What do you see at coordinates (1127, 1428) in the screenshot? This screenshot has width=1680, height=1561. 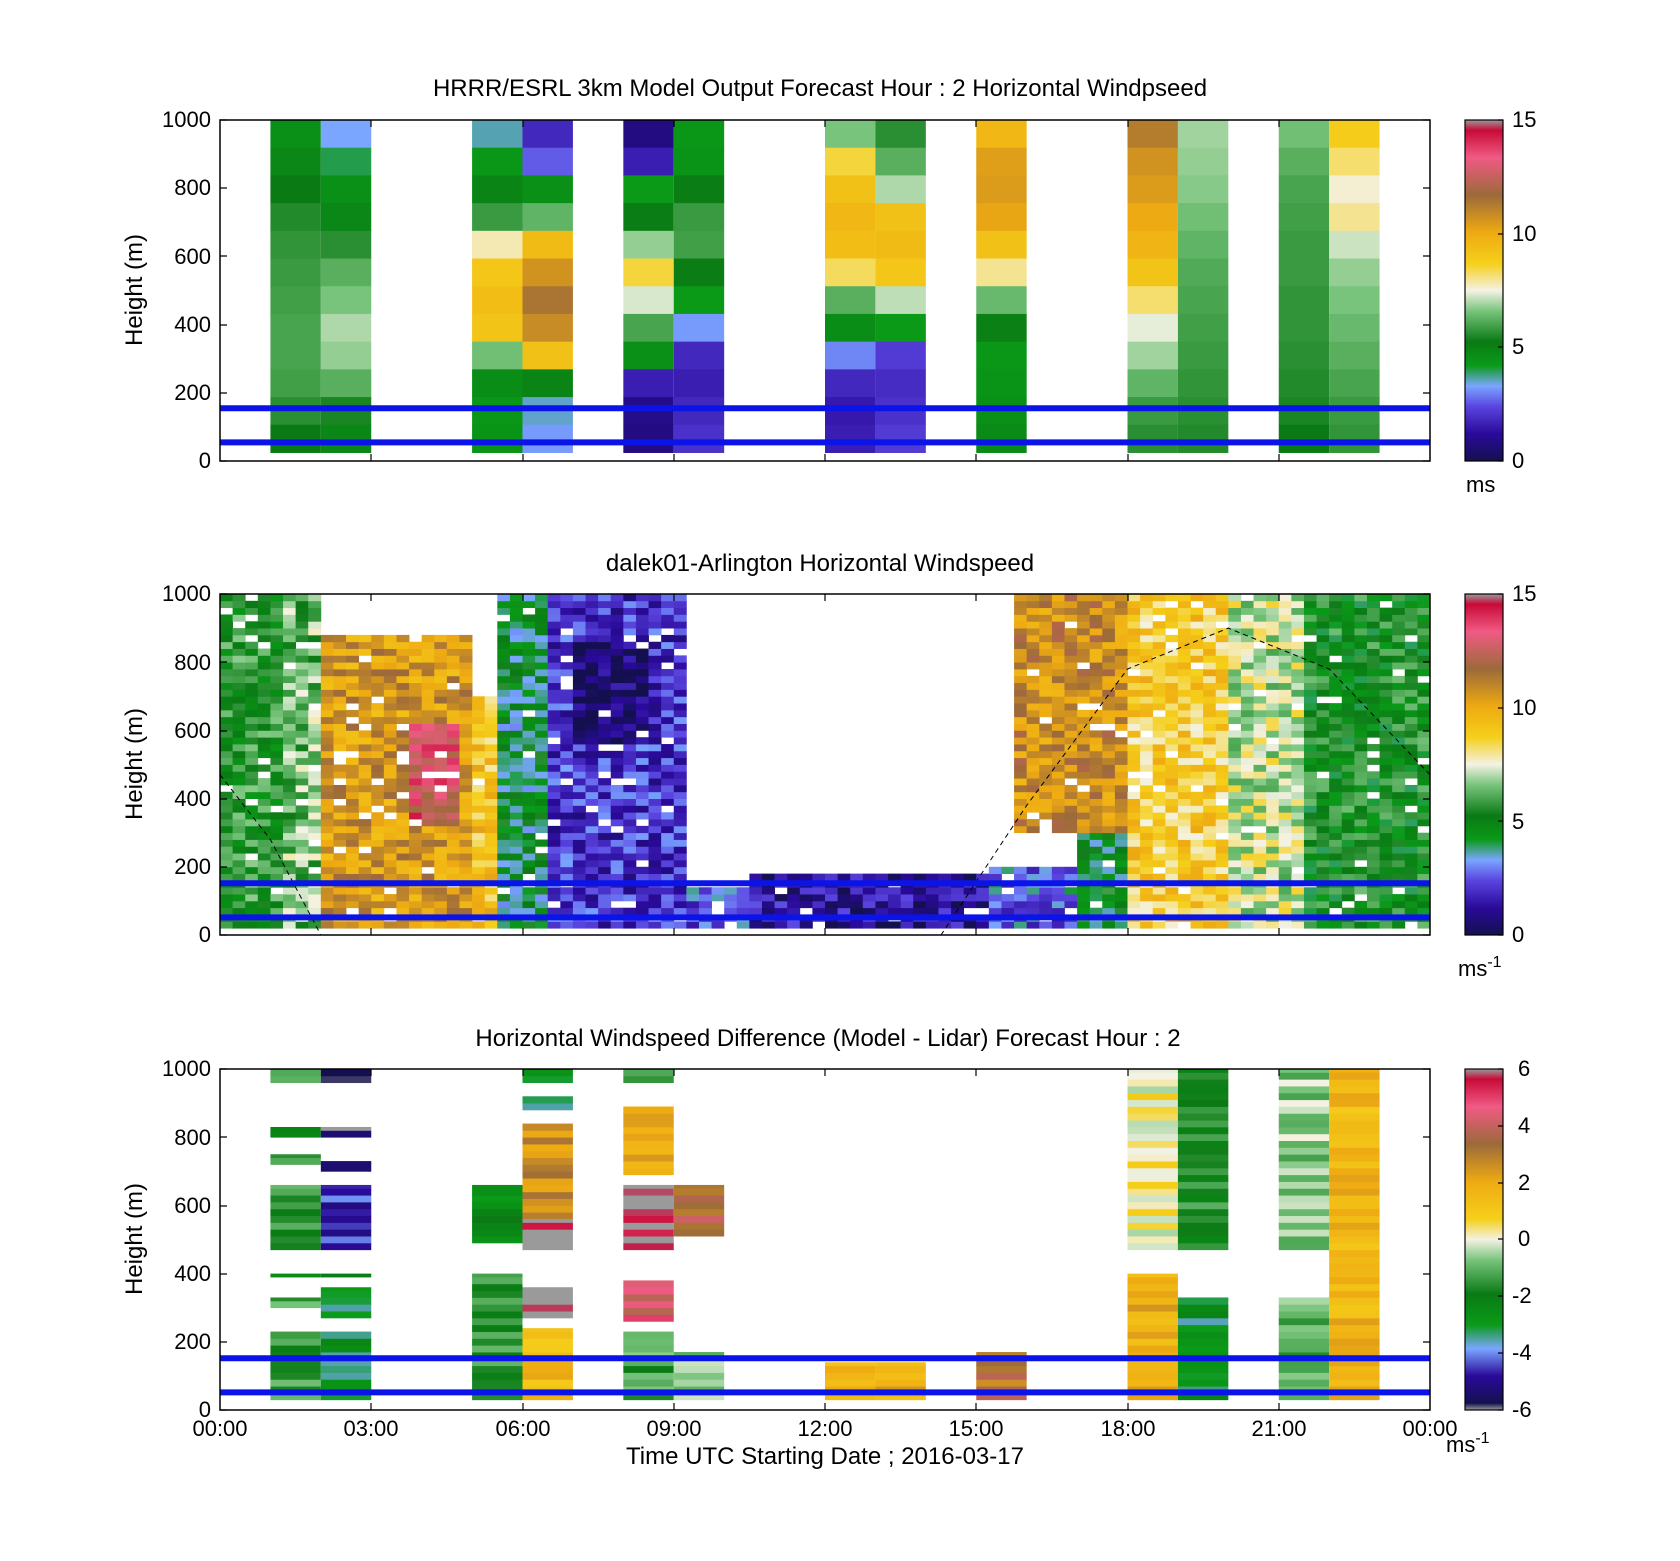 I see `xtick-label: 18:00` at bounding box center [1127, 1428].